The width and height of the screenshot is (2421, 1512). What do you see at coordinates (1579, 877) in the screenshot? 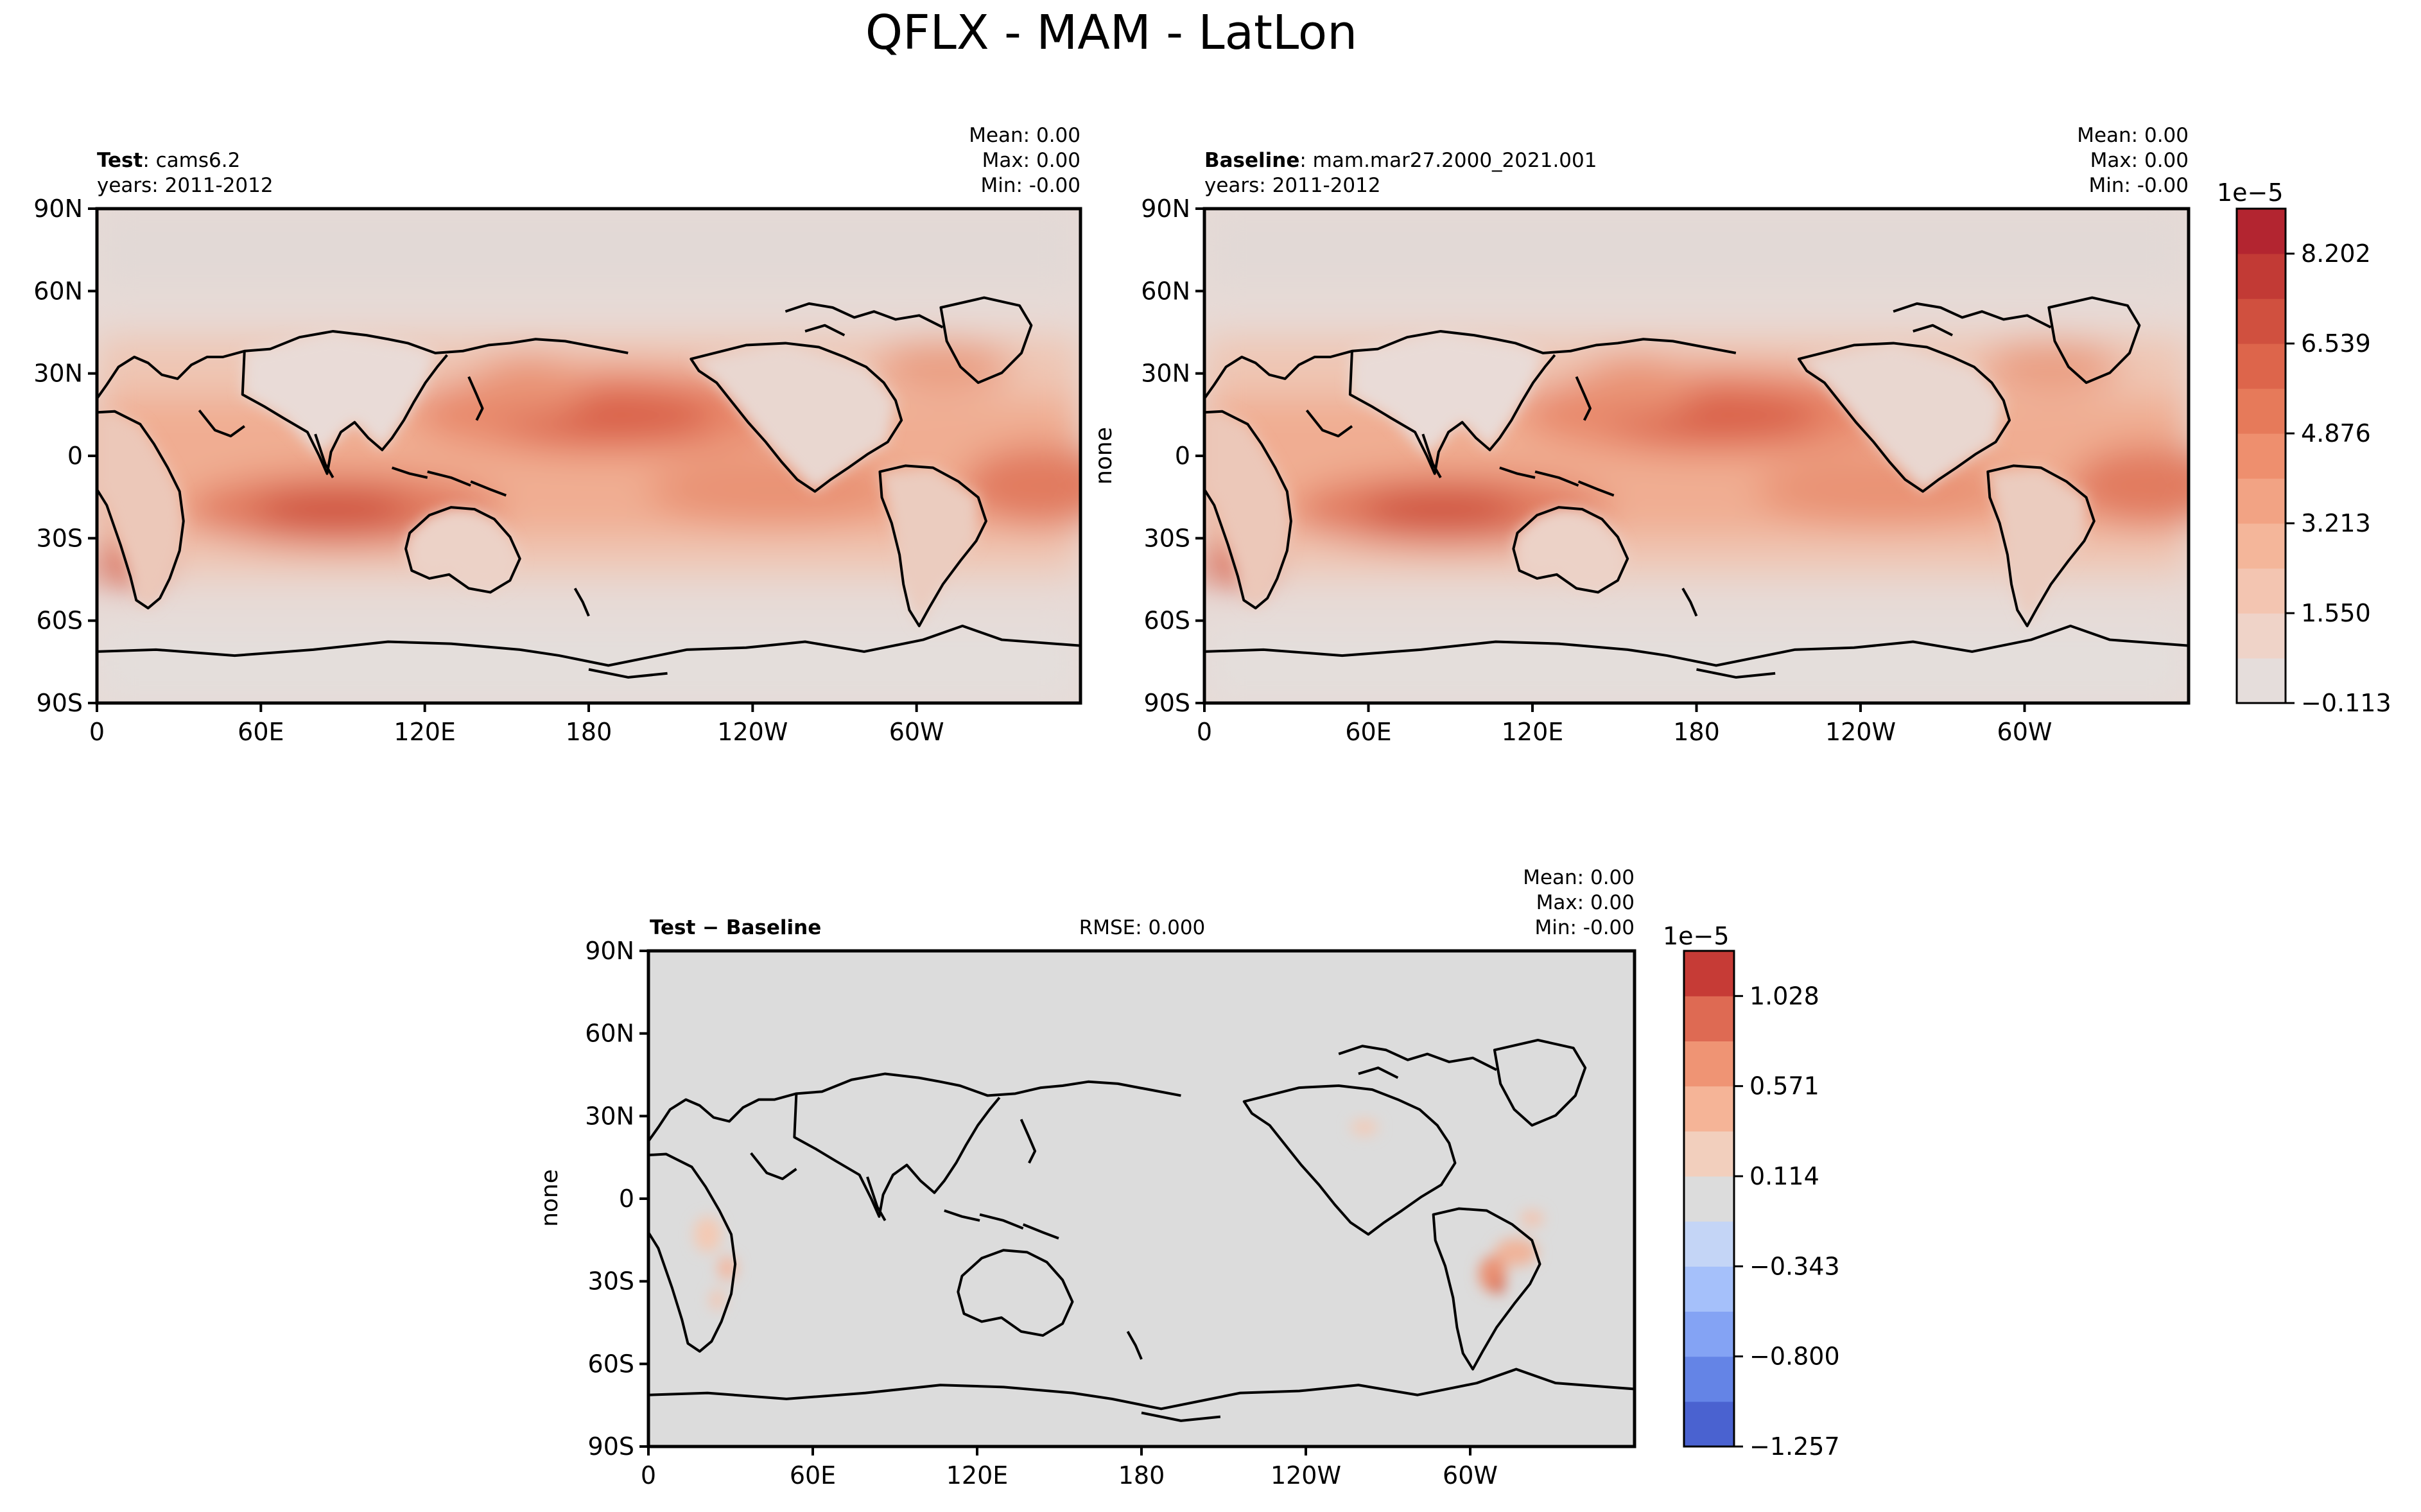
I see `difference-mean-label: Mean: 0.00` at bounding box center [1579, 877].